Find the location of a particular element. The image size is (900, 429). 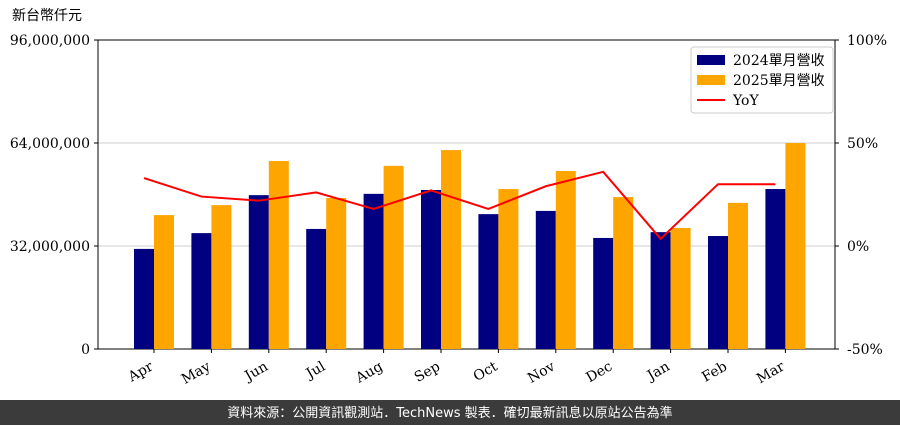

y2-tick-label: 100% is located at coordinates (867, 41).